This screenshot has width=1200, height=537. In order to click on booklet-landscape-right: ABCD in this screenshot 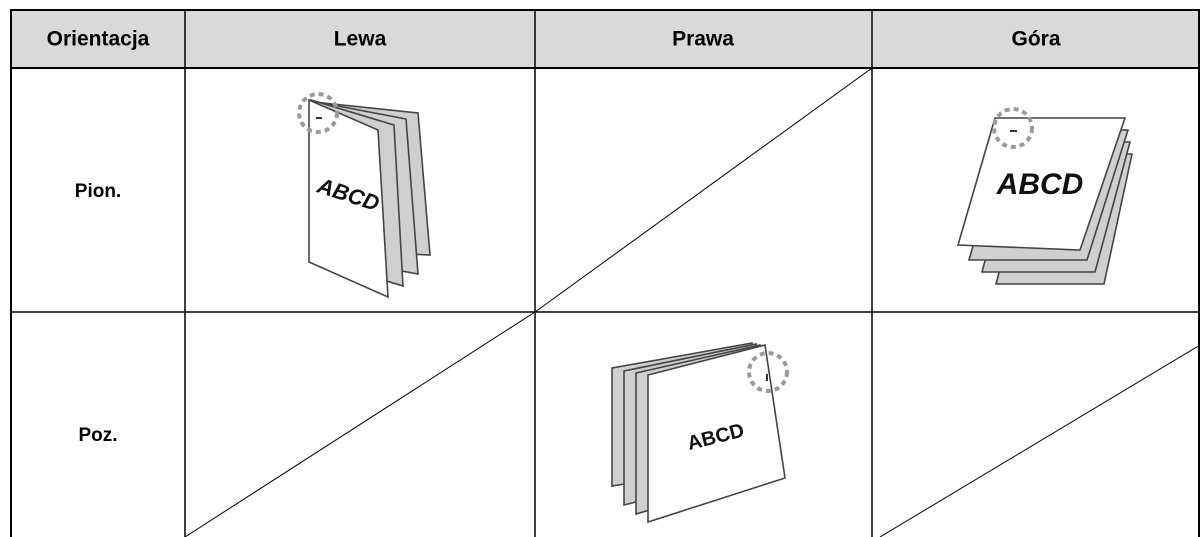, I will do `click(700, 433)`.